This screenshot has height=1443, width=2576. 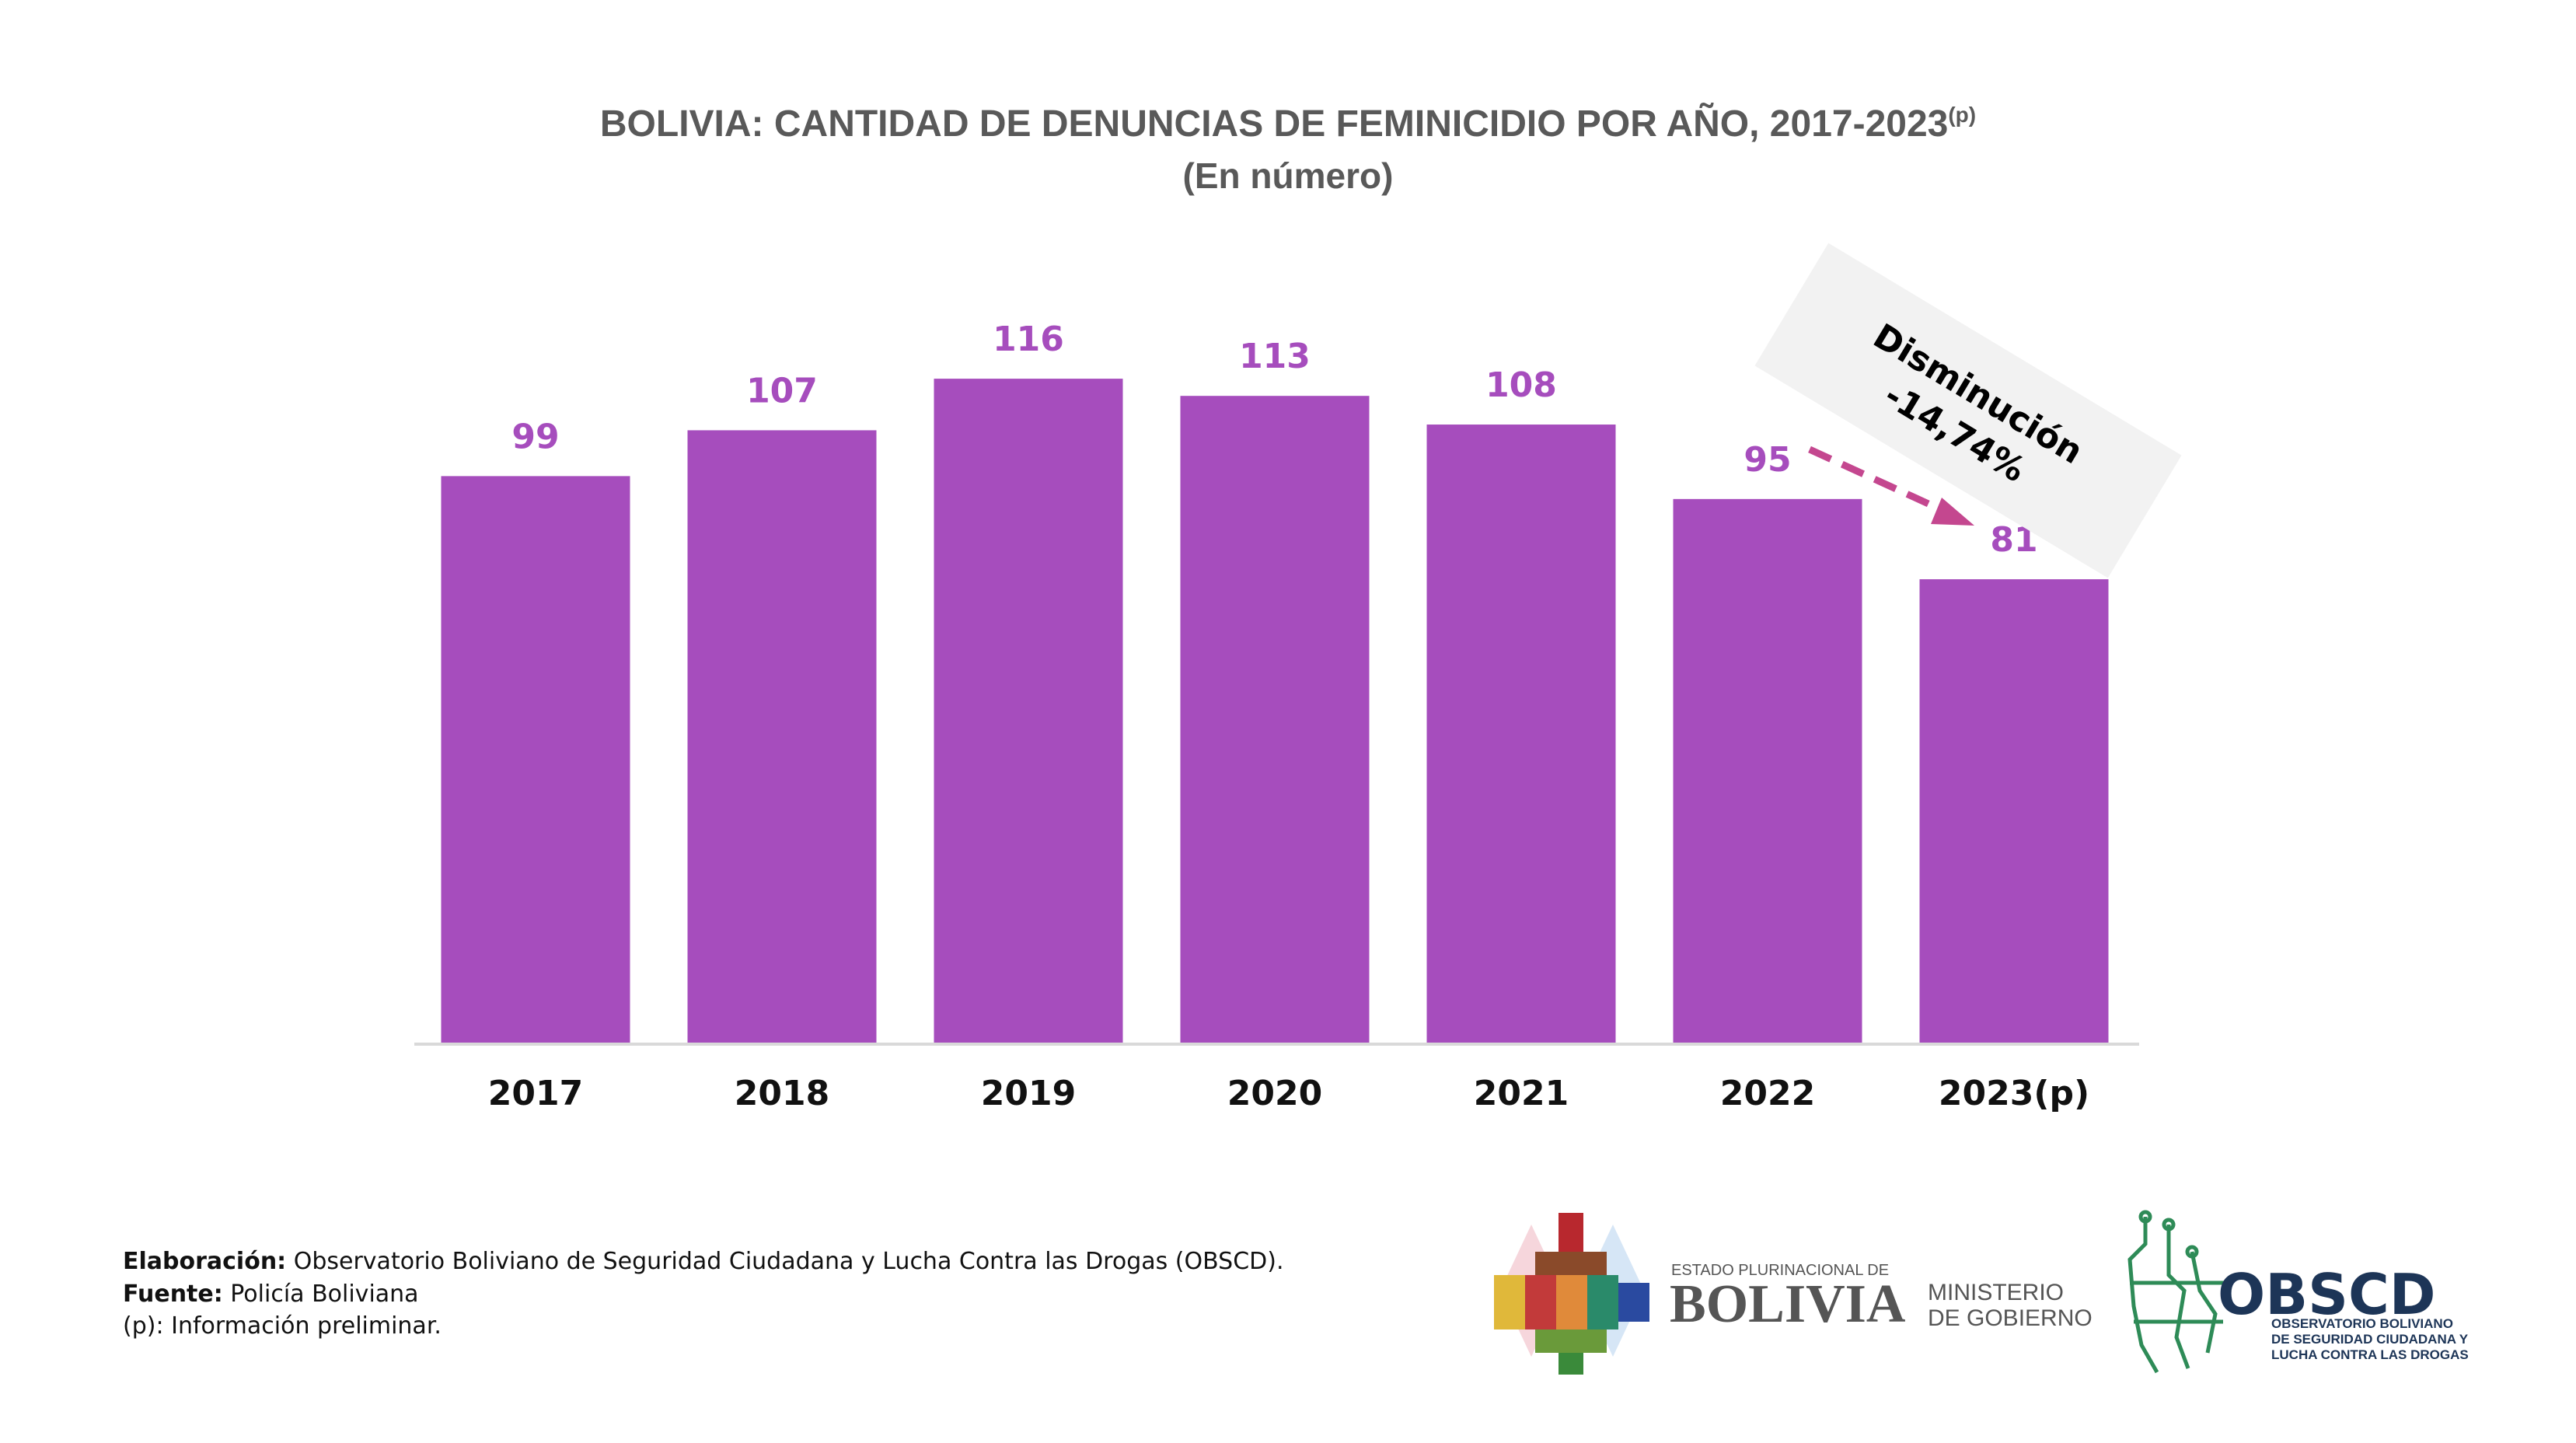 What do you see at coordinates (1521, 734) in the screenshot?
I see `bar-2021` at bounding box center [1521, 734].